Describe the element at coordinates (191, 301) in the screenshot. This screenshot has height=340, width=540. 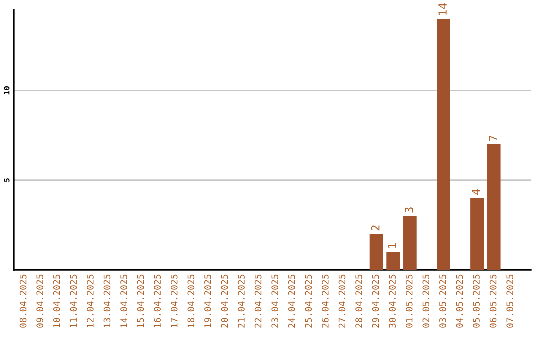
I see `x-tick-label: 18.04.2025` at that location.